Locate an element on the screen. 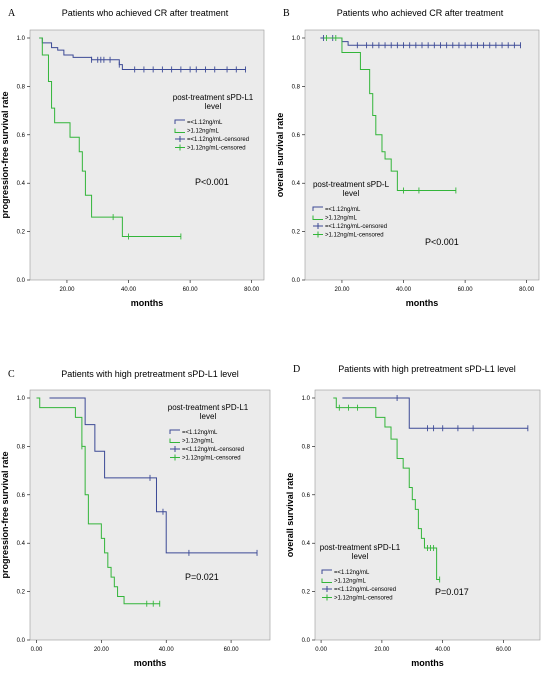  panel-letter: D is located at coordinates (296, 369).